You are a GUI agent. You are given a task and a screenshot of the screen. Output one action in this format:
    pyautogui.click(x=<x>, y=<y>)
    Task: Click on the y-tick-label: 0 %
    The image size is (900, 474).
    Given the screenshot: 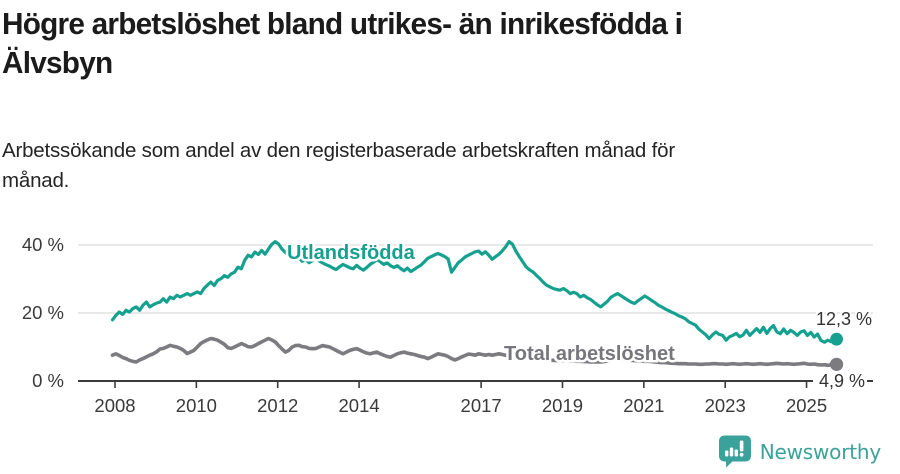 What is the action you would take?
    pyautogui.click(x=48, y=380)
    